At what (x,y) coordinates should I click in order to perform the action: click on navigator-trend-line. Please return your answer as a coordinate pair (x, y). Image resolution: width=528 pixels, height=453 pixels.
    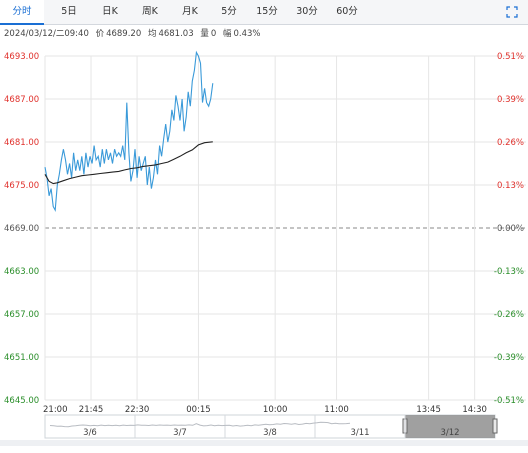
    Looking at the image, I should click on (200, 424).